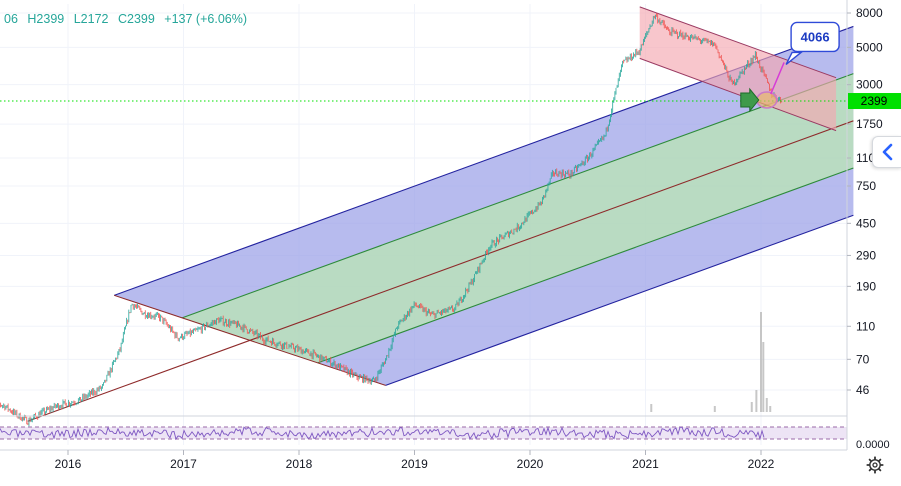  I want to click on y-tick-label: 190, so click(866, 286).